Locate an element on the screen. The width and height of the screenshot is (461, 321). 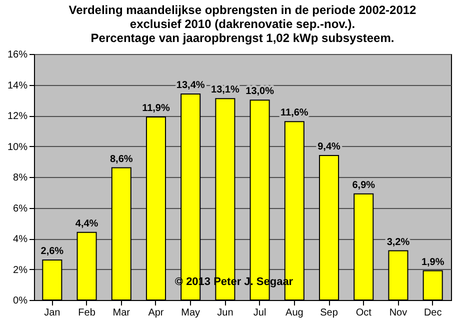
y-tick-label: 12% is located at coordinates (17, 116).